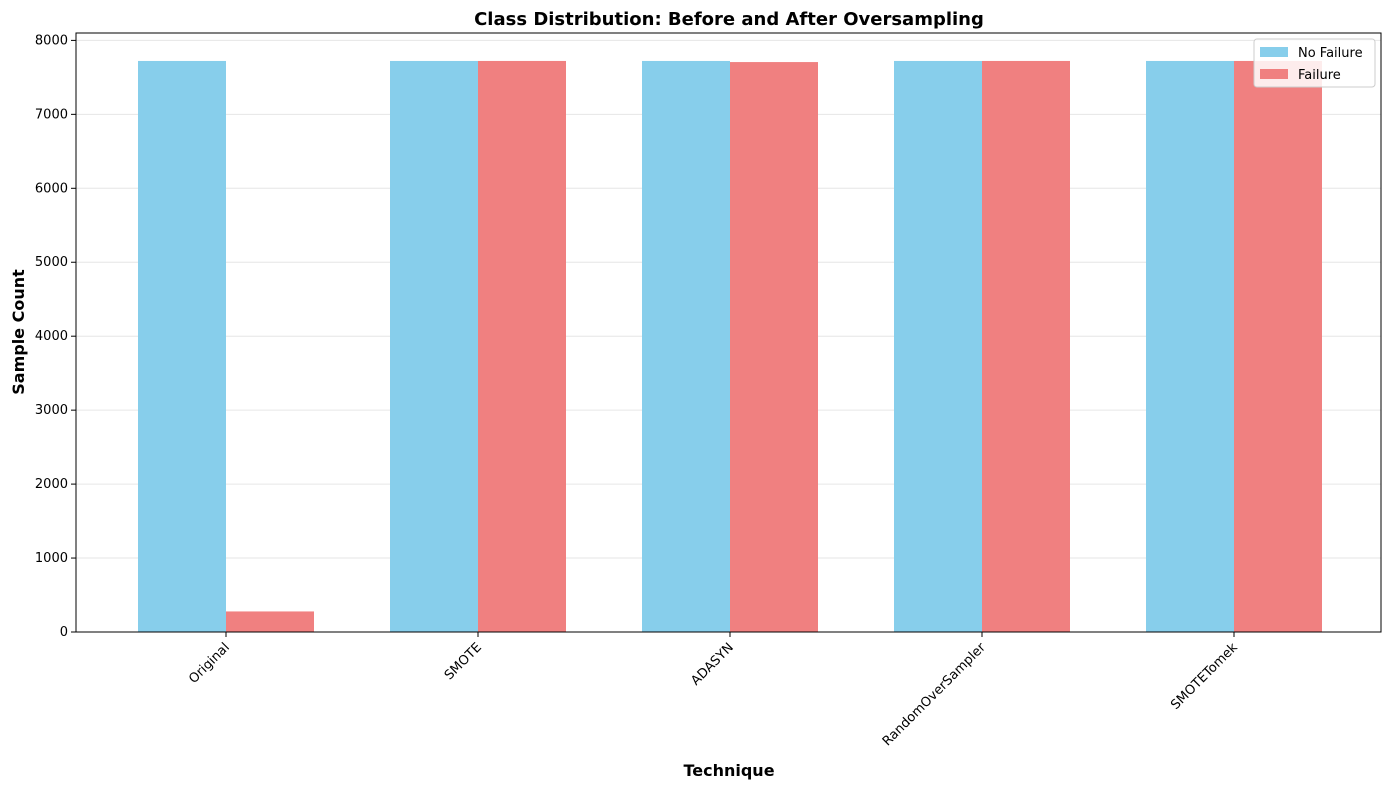 This screenshot has height=790, width=1389. What do you see at coordinates (209, 663) in the screenshot?
I see `x-tick-label: Original` at bounding box center [209, 663].